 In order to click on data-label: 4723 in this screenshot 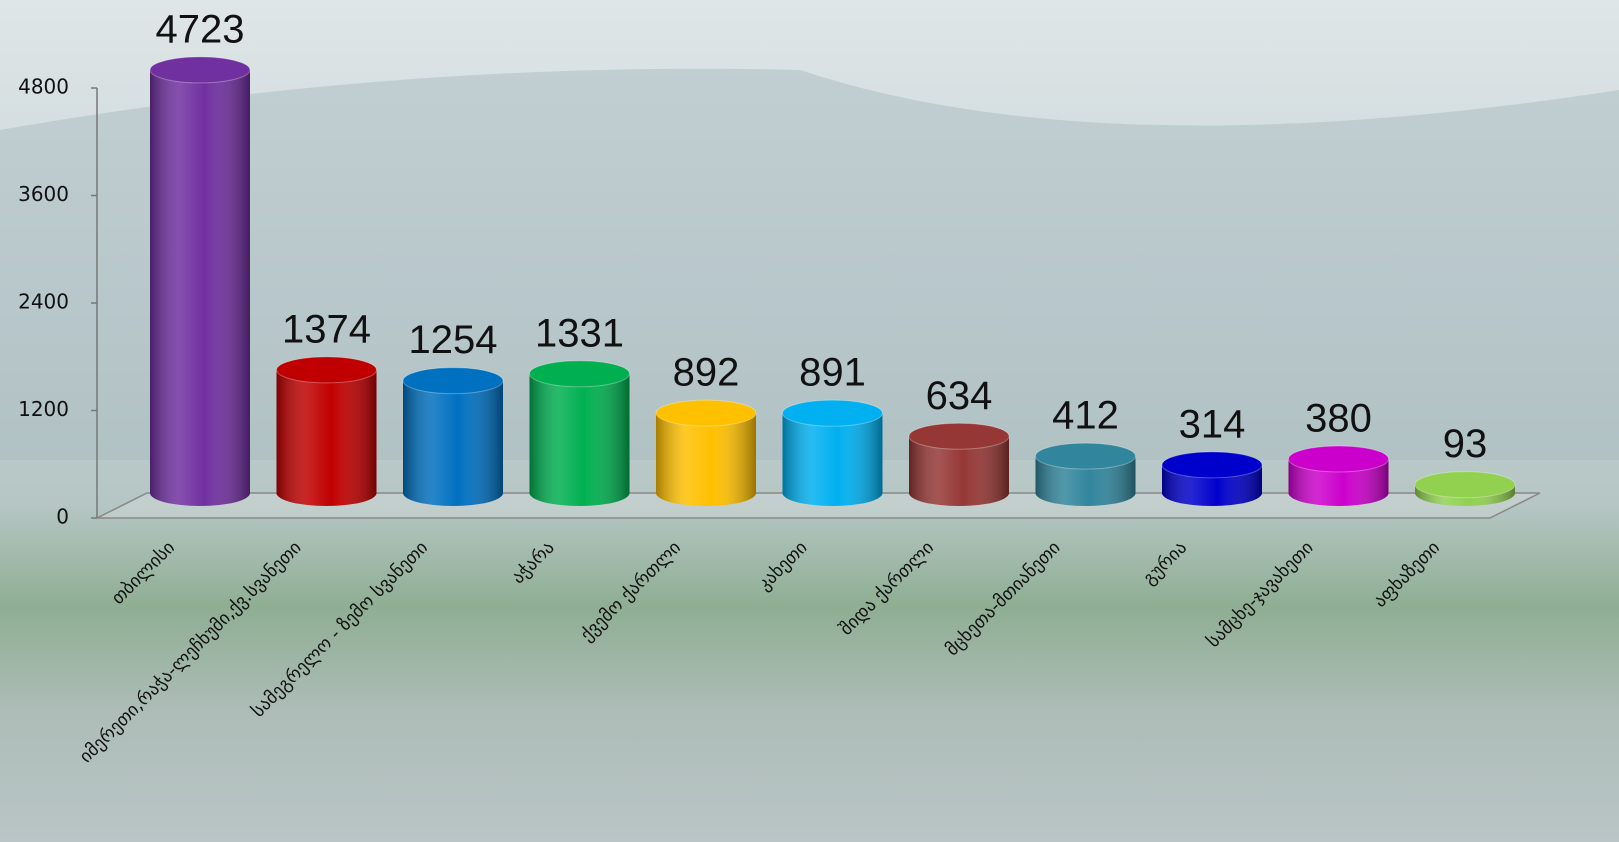, I will do `click(200, 29)`.